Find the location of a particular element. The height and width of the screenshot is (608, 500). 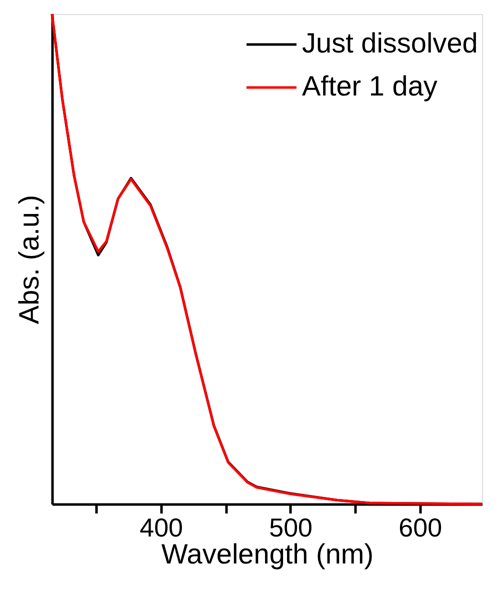

y-axis-title: Abs. (a.u.) is located at coordinates (29, 259).